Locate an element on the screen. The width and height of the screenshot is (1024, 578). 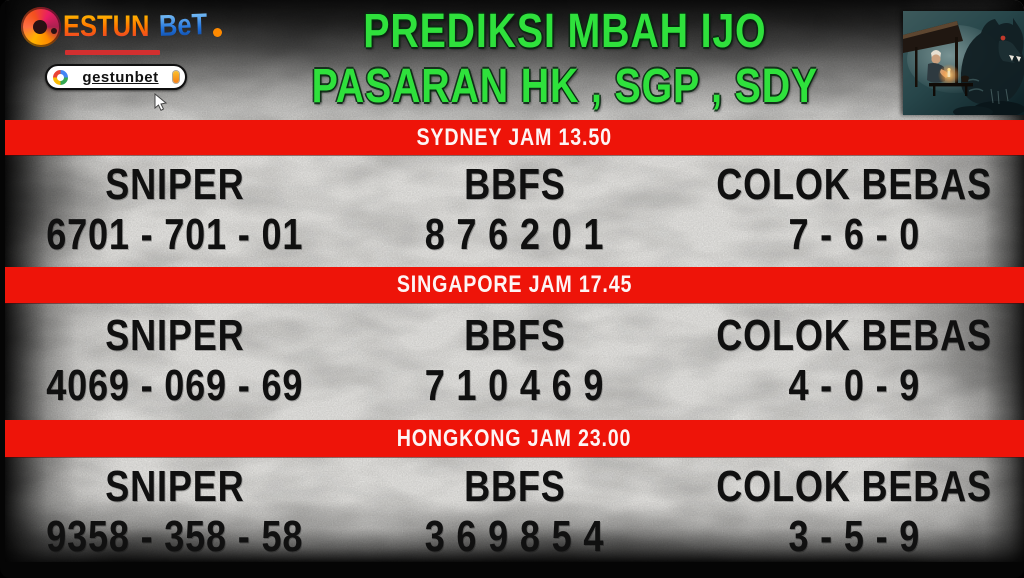
sniper-numbers: 6701 - 701 - 01 is located at coordinates (175, 234).